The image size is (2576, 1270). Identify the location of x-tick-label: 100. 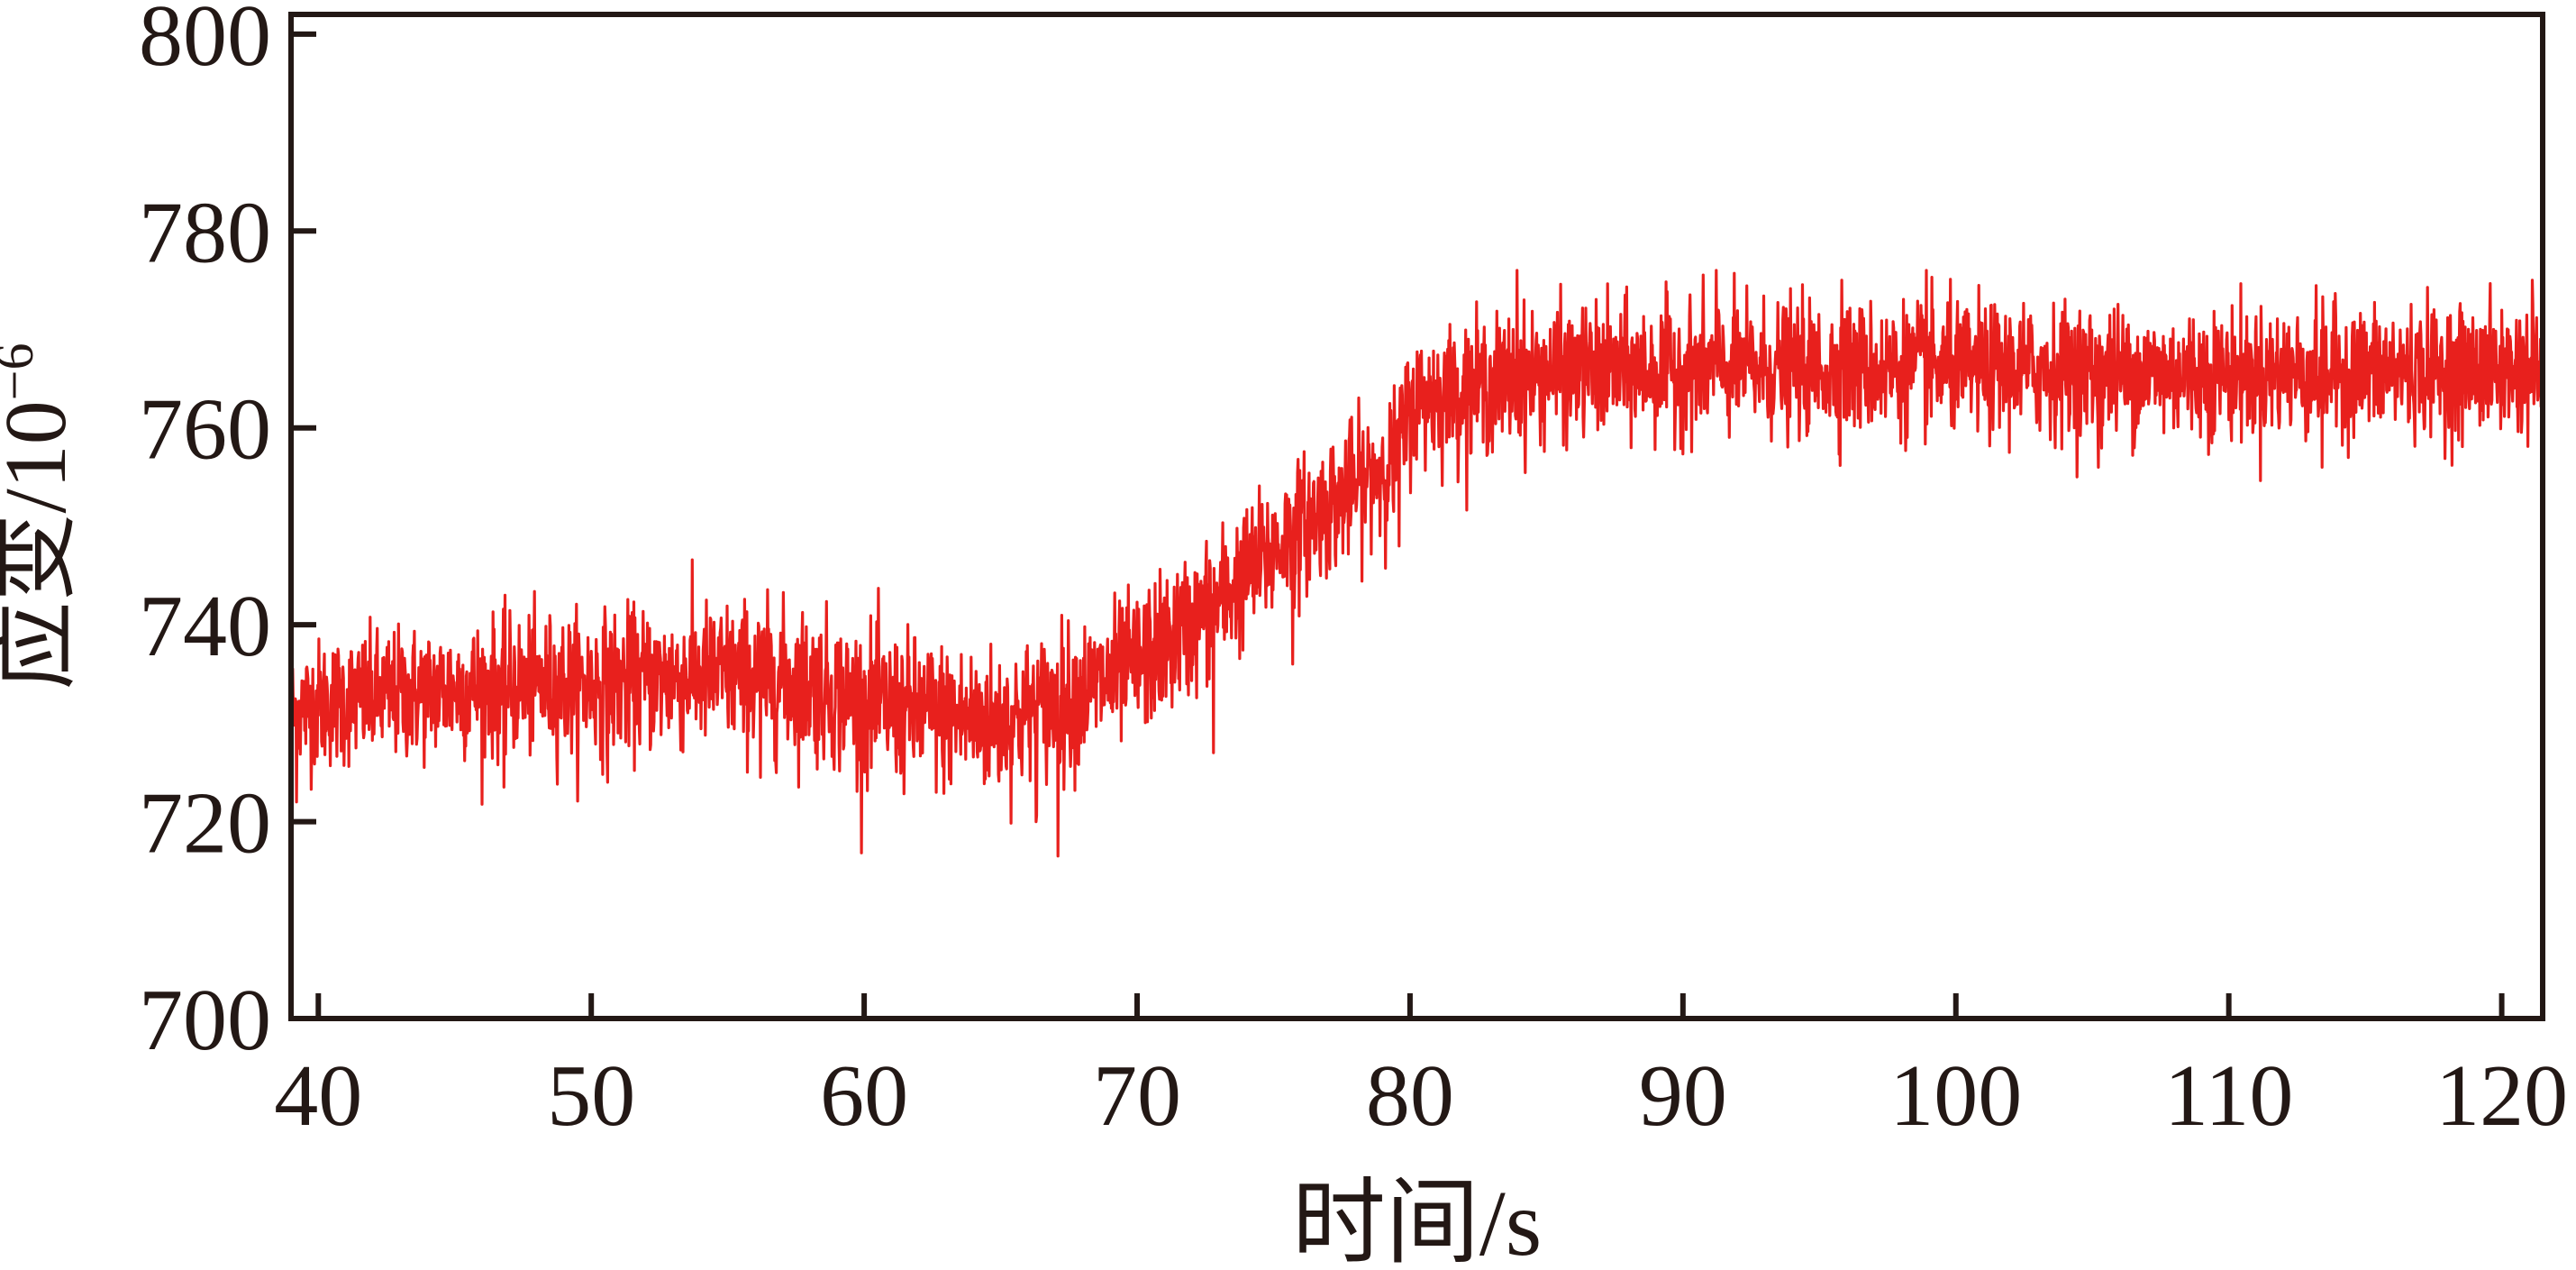
(1955, 1096).